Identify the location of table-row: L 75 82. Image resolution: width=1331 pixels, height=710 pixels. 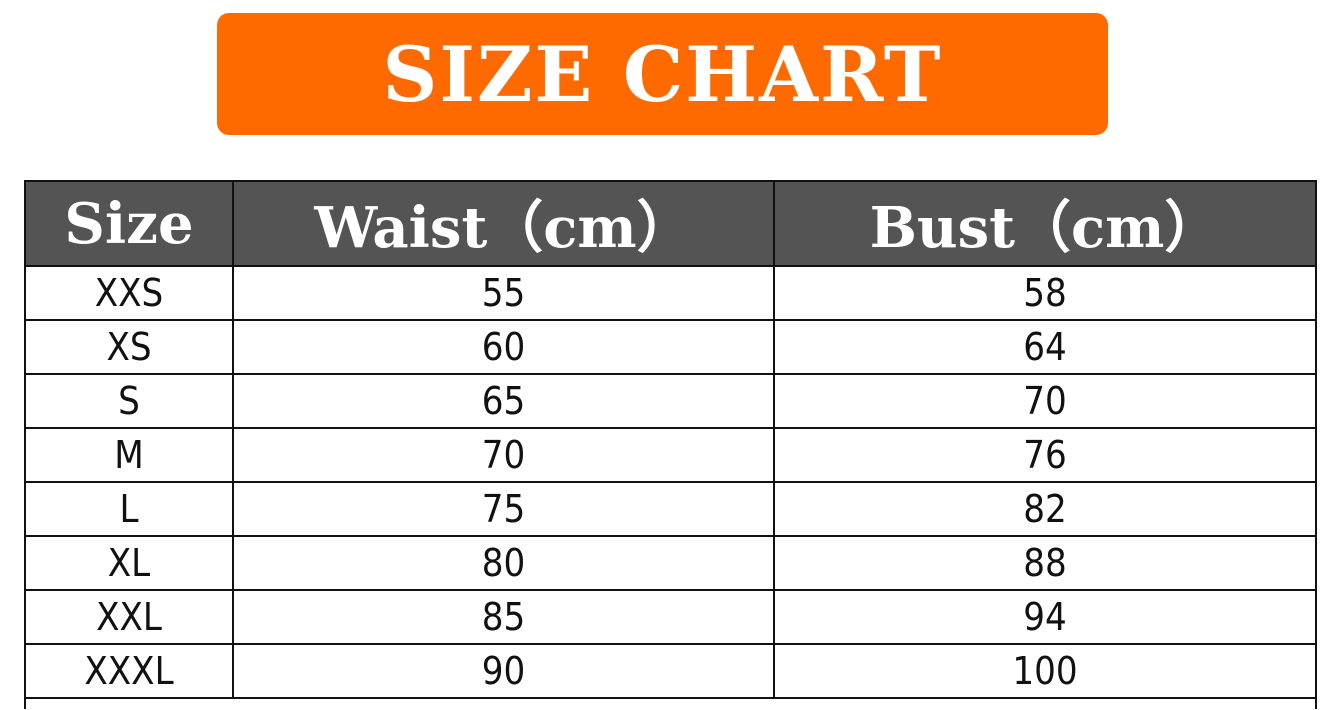
(670, 509).